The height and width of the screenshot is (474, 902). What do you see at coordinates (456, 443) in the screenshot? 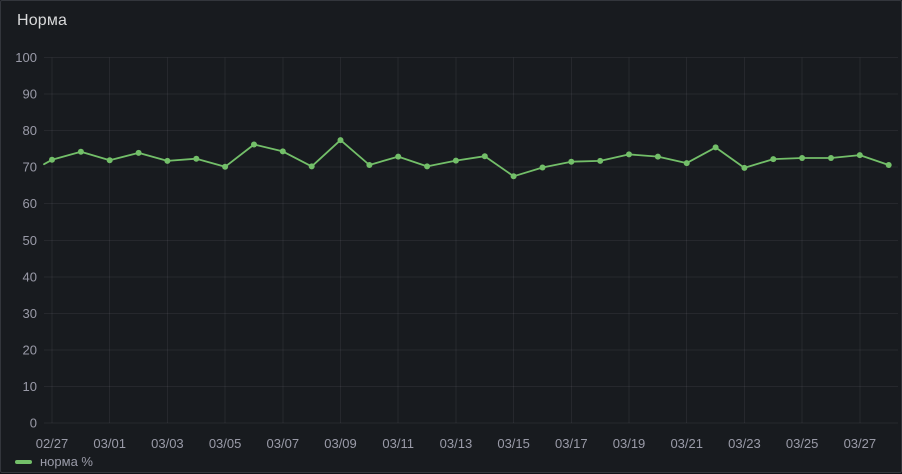
I see `x-tick-label: 03/13` at bounding box center [456, 443].